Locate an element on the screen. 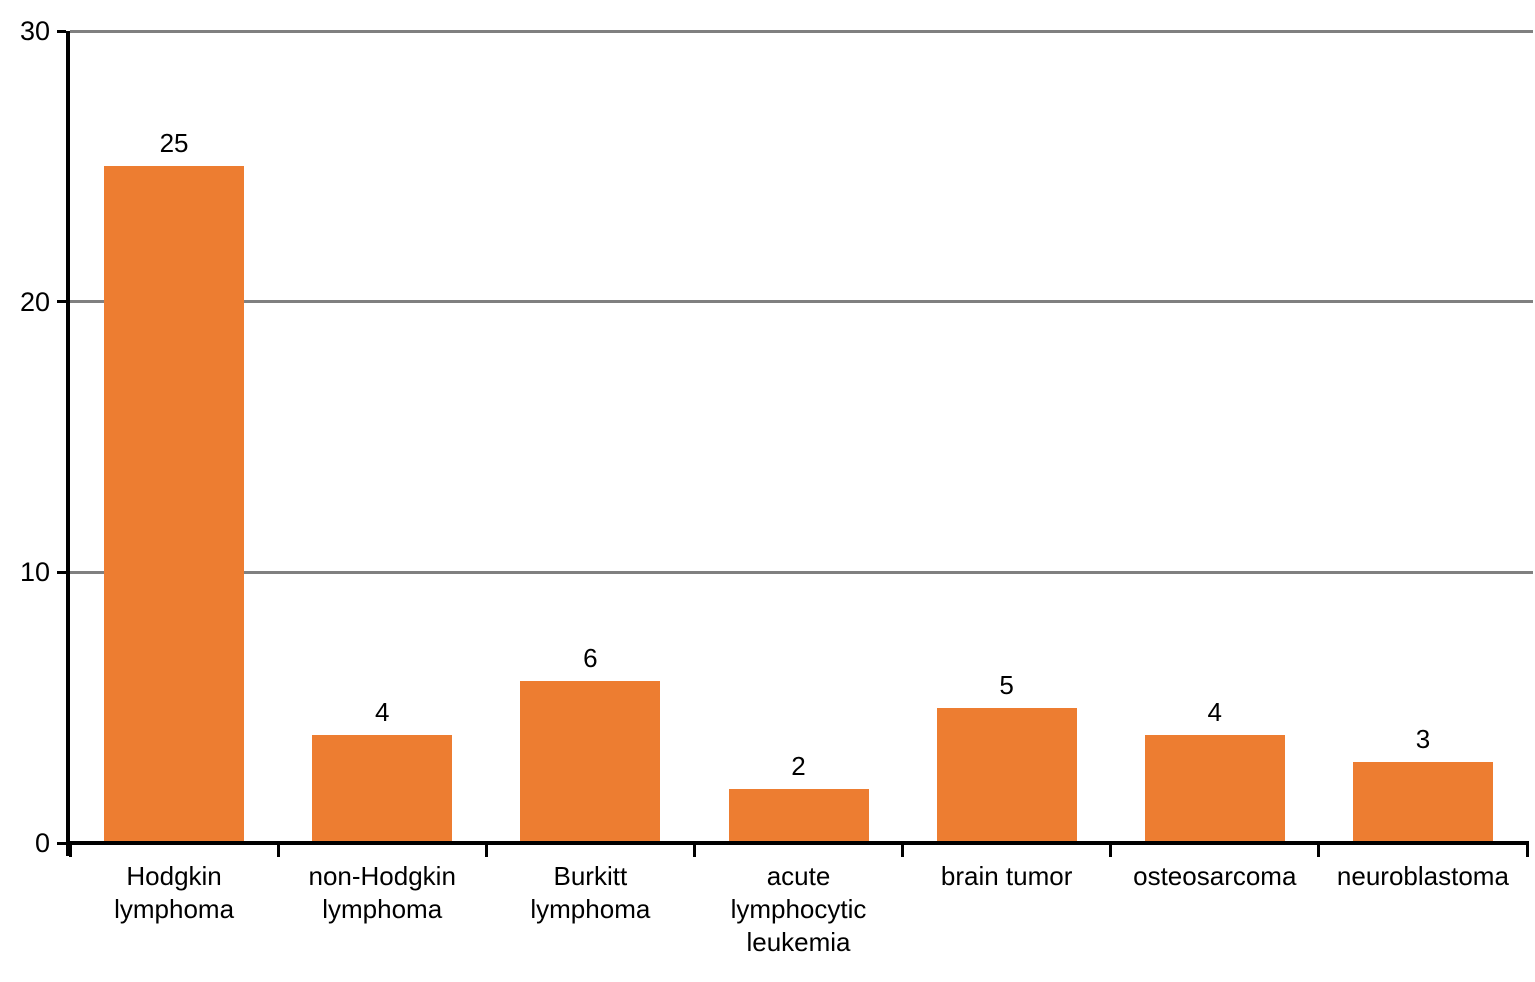 This screenshot has width=1535, height=982. data-label-0: 25 is located at coordinates (174, 143).